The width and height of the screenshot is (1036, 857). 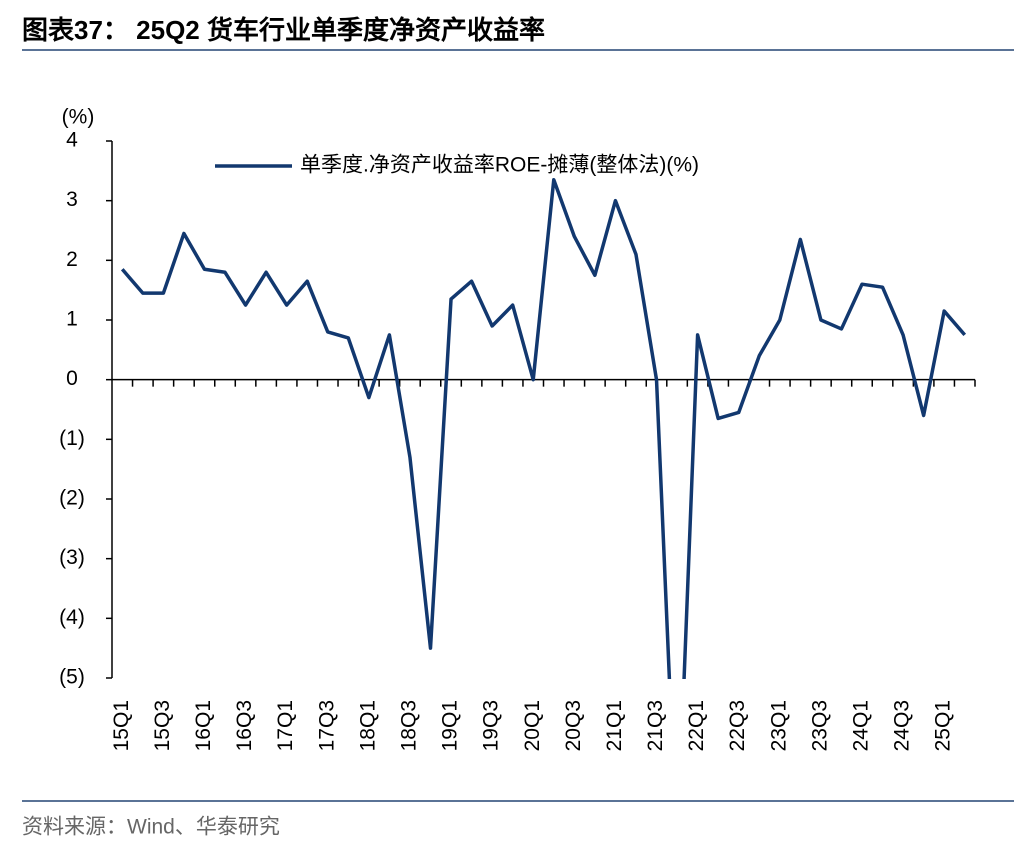 What do you see at coordinates (72, 259) in the screenshot?
I see `y-tick-label: 2` at bounding box center [72, 259].